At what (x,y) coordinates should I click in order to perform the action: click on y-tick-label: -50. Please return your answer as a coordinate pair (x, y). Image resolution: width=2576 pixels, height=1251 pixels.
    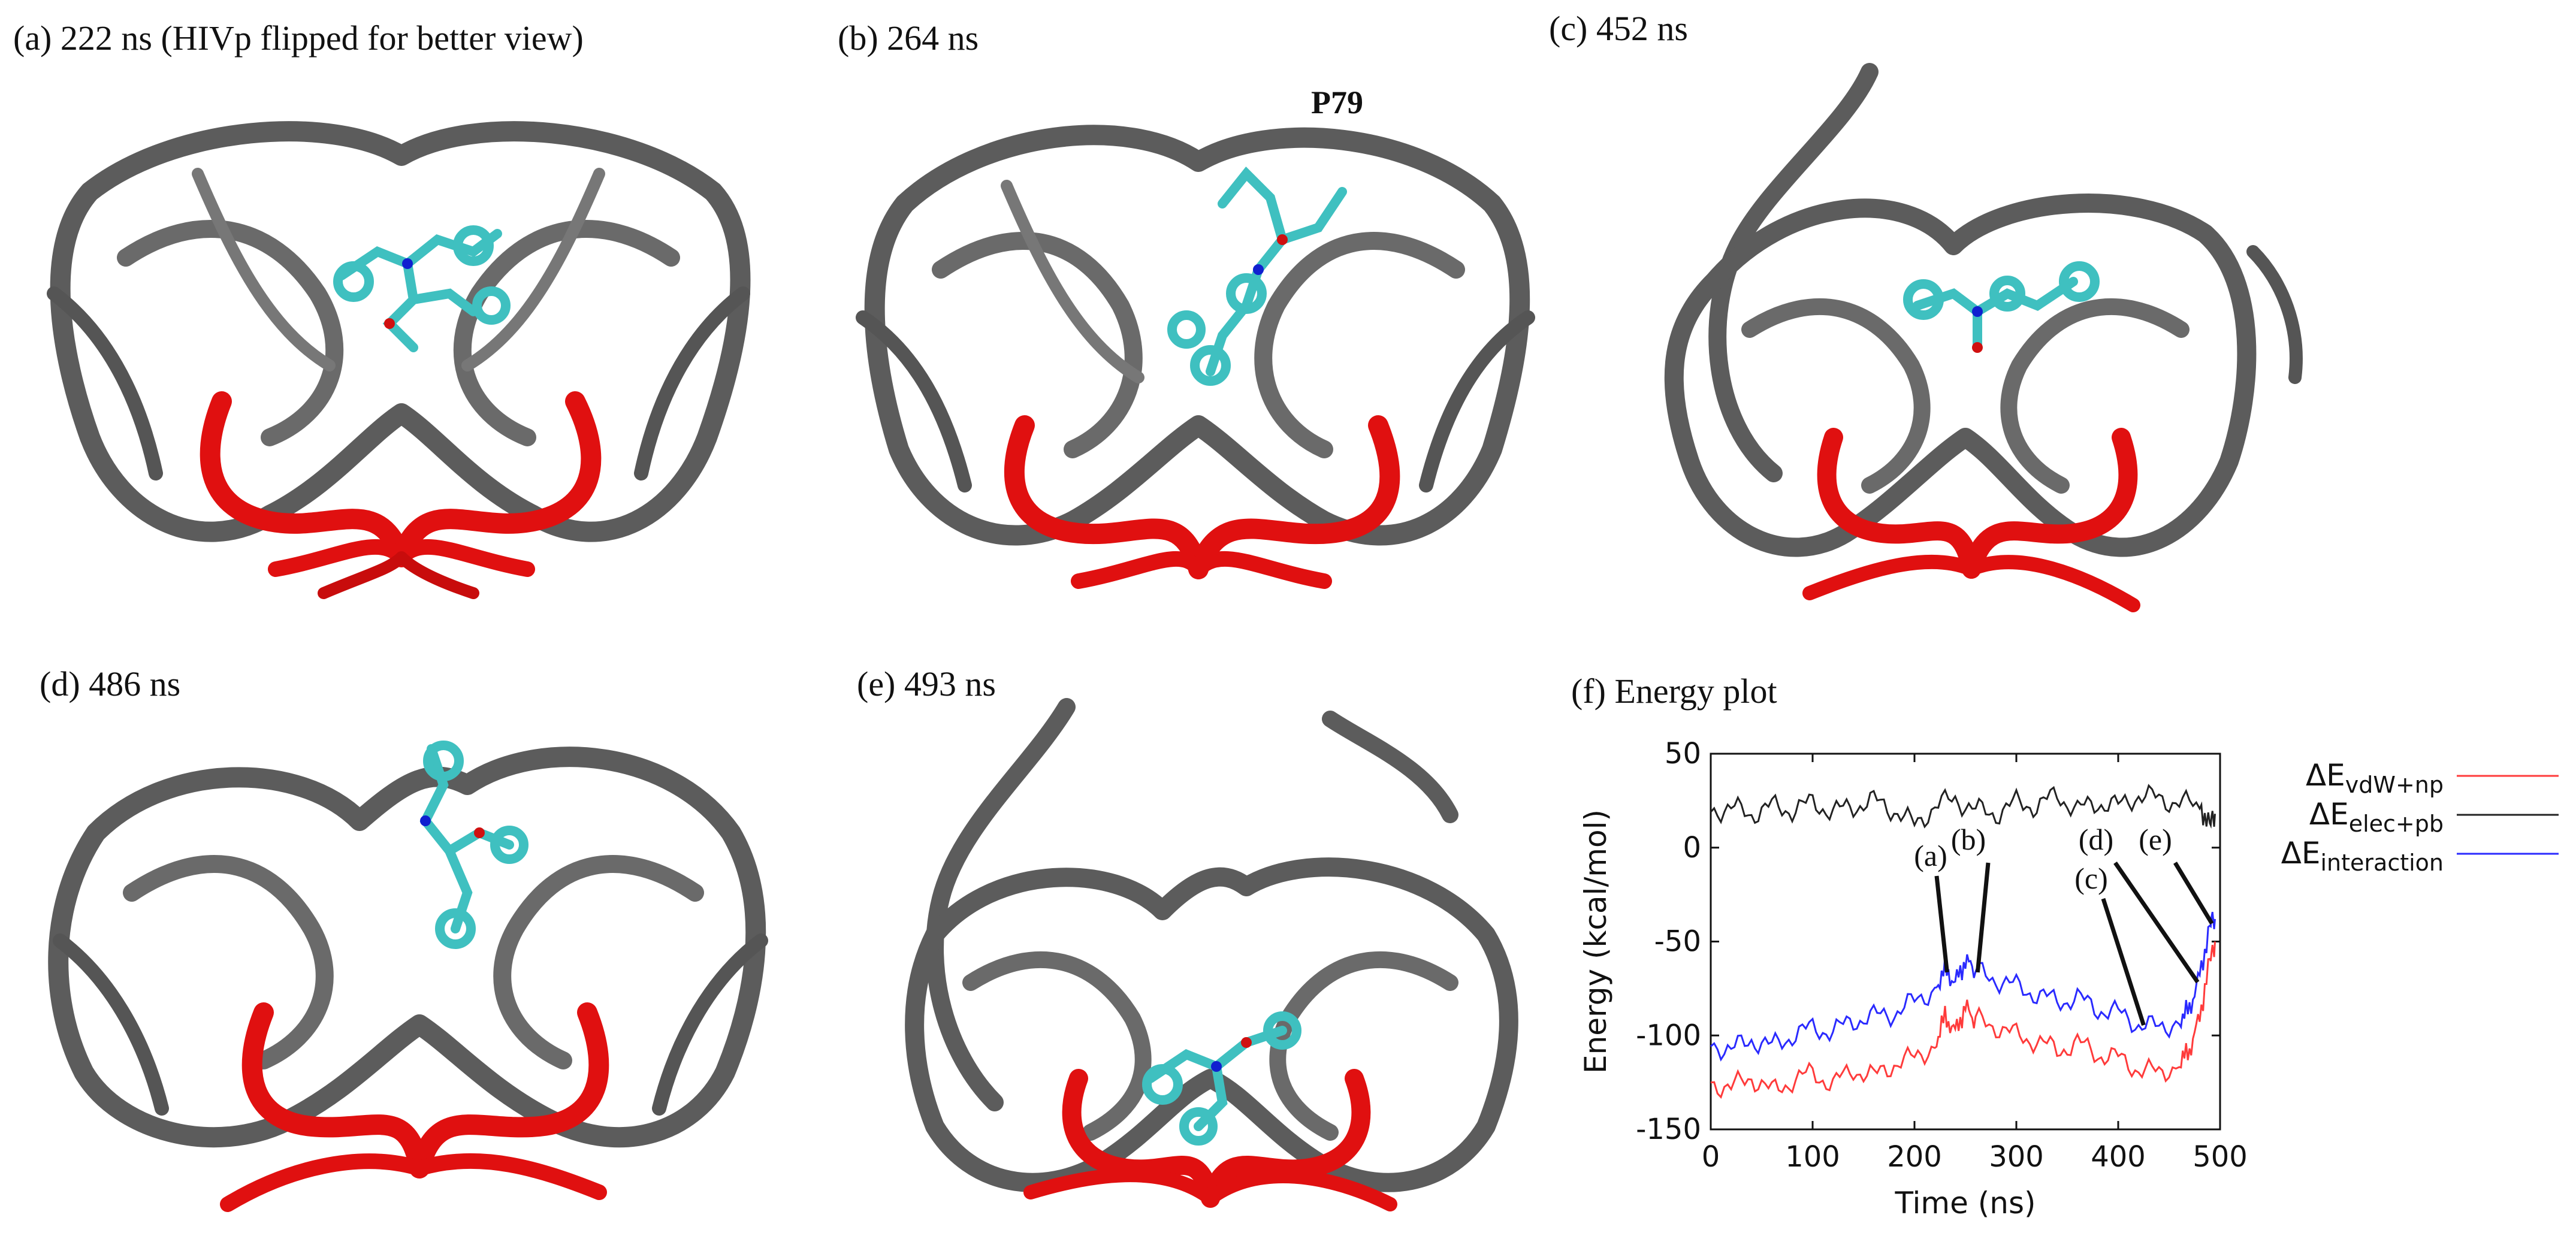
    Looking at the image, I should click on (1678, 942).